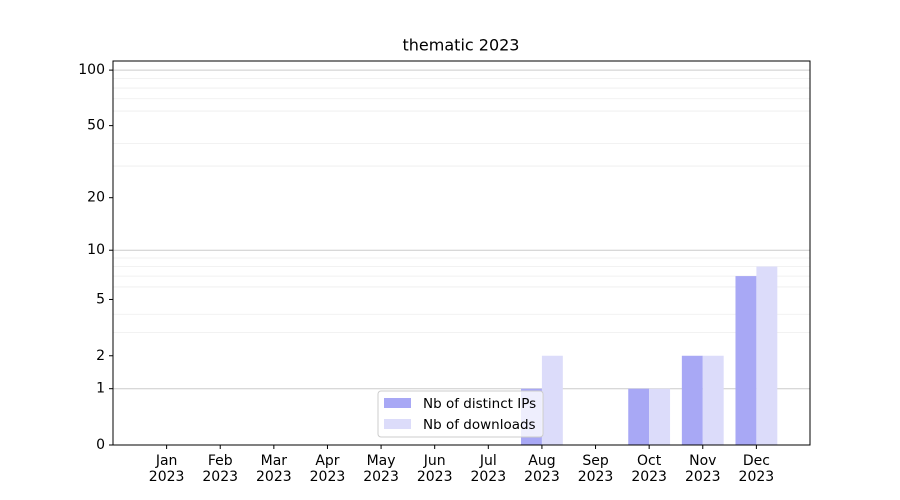 Image resolution: width=900 pixels, height=500 pixels. Describe the element at coordinates (479, 404) in the screenshot. I see `legend-label: Nb of distinct IPs` at that location.